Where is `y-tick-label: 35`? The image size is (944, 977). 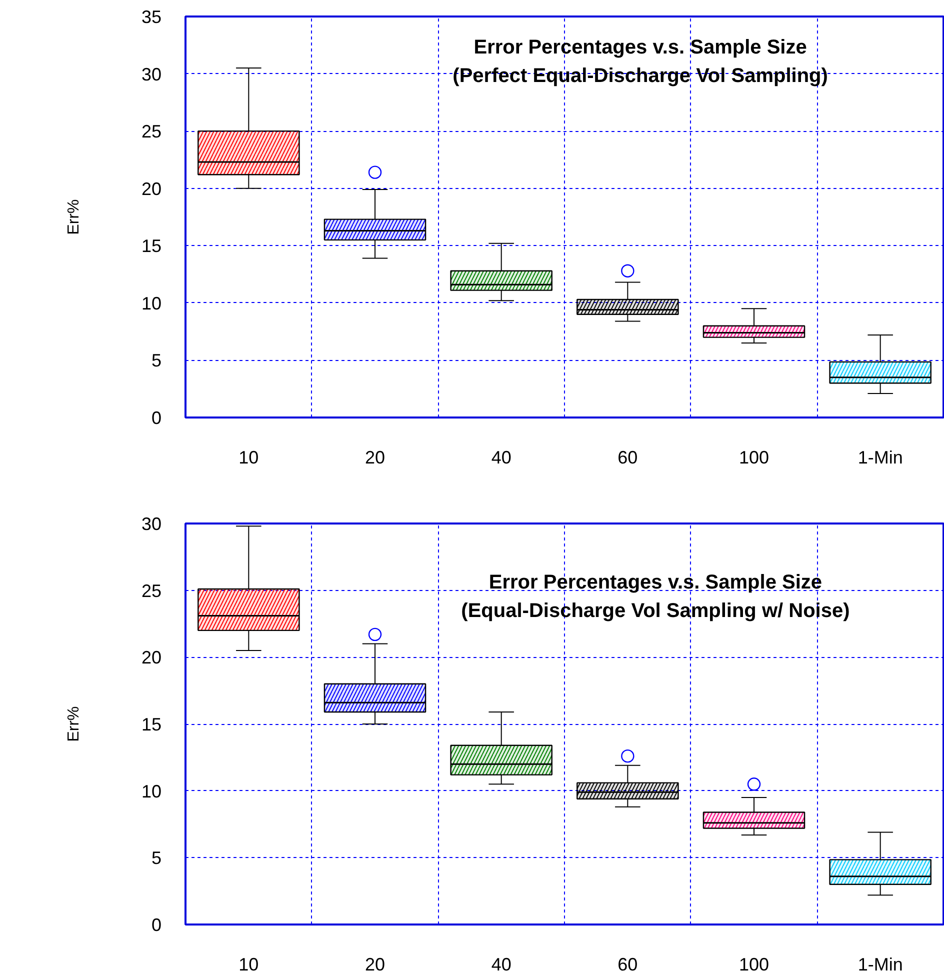
y-tick-label: 35 is located at coordinates (151, 17).